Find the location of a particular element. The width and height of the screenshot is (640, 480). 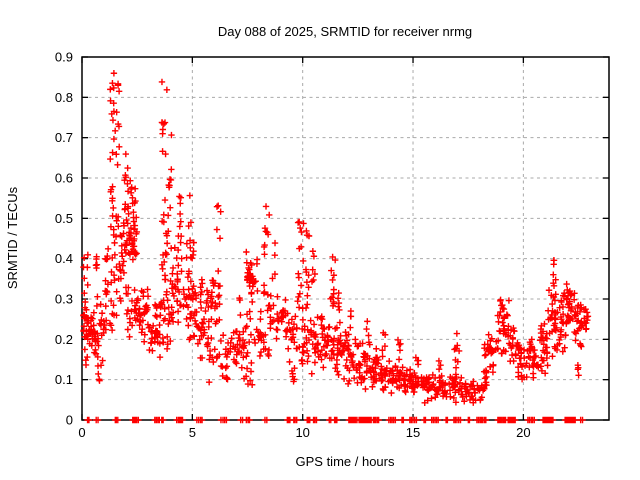

x-tick-label: 20 is located at coordinates (523, 432).